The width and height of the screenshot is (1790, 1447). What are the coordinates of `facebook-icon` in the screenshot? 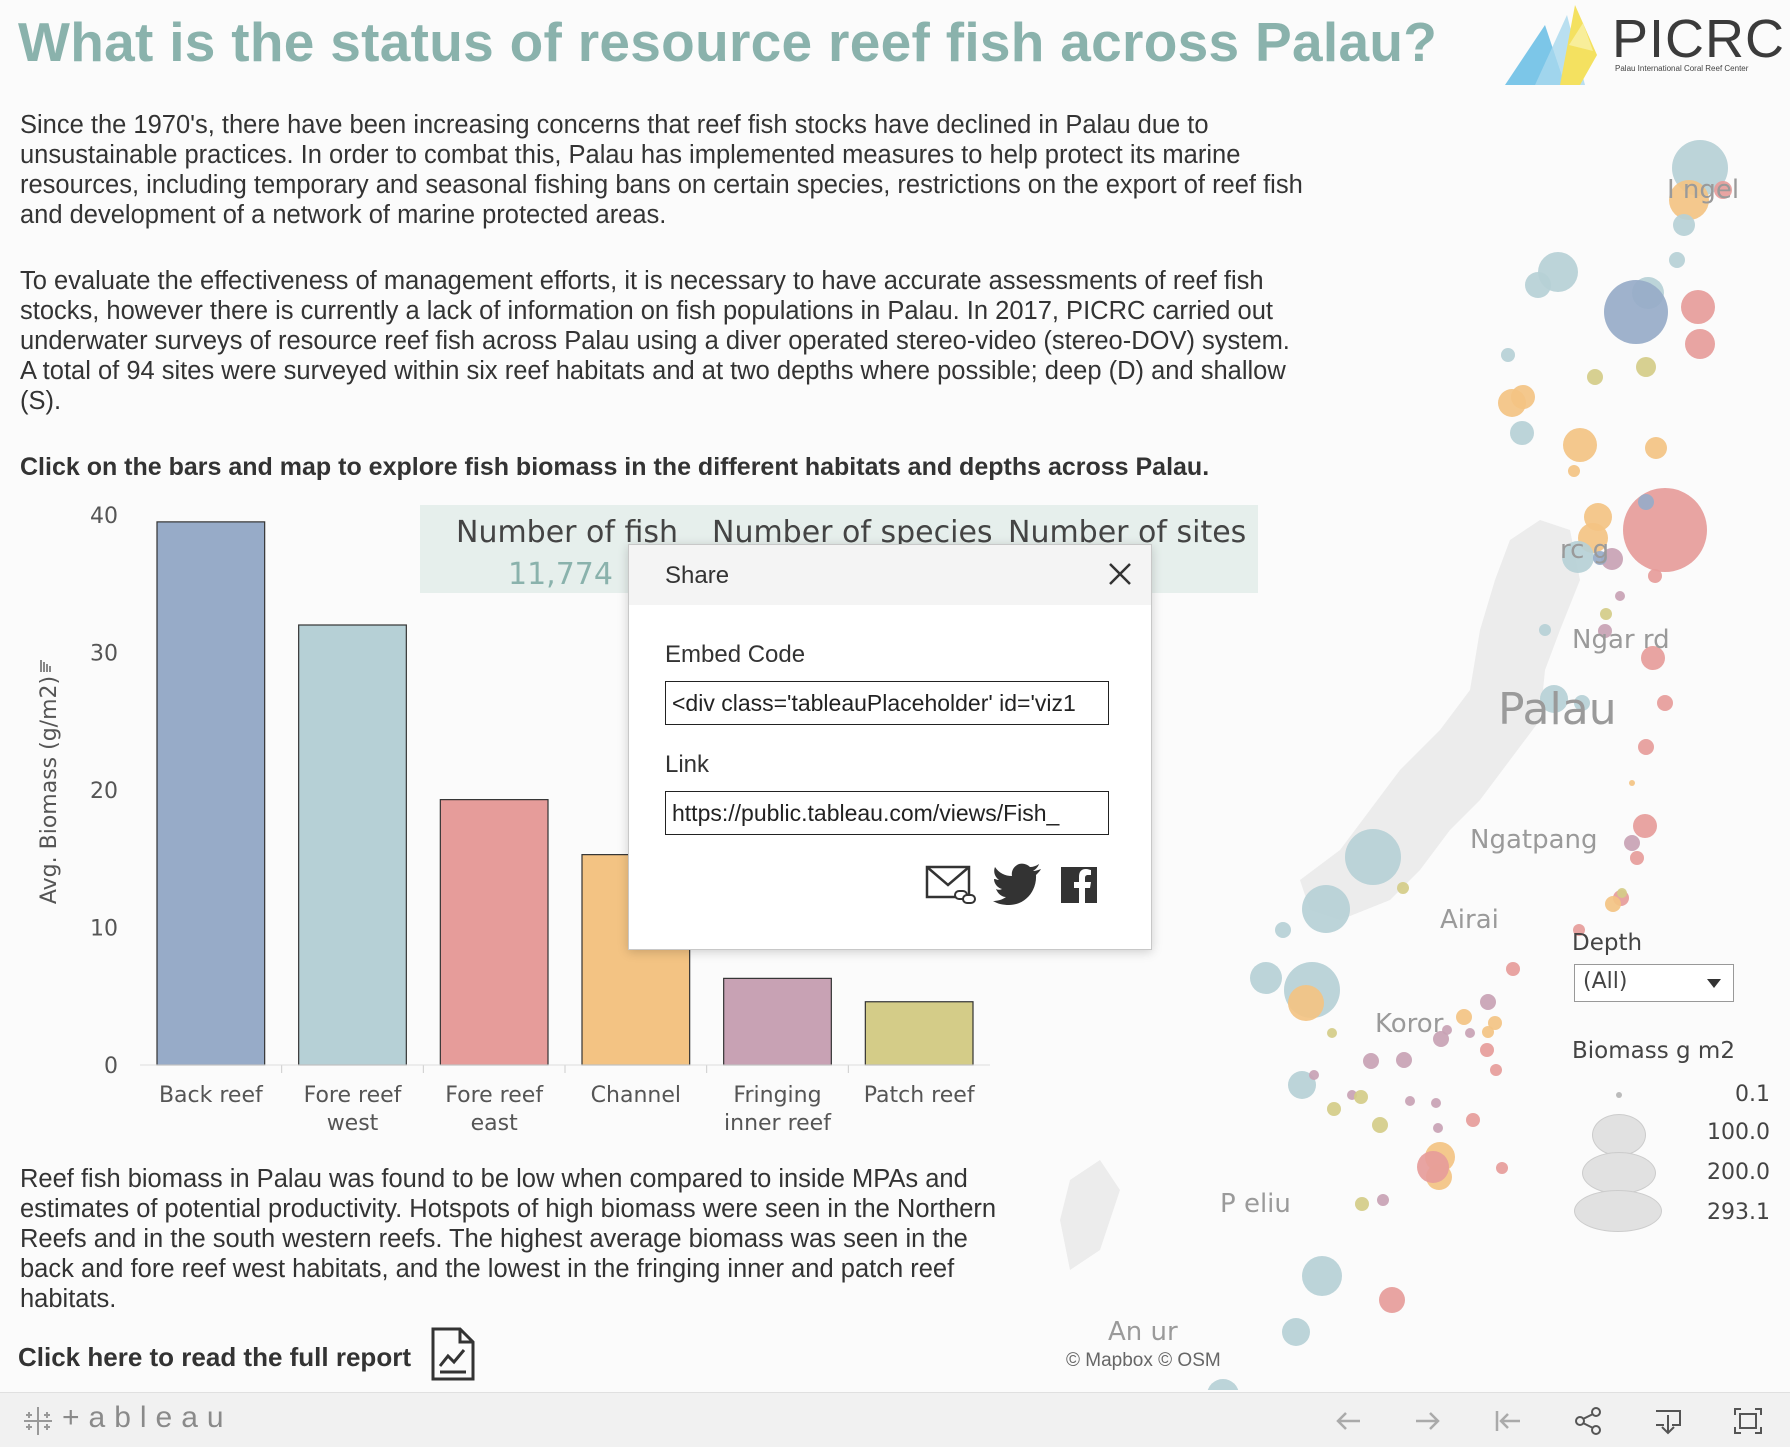 It's located at (1079, 885).